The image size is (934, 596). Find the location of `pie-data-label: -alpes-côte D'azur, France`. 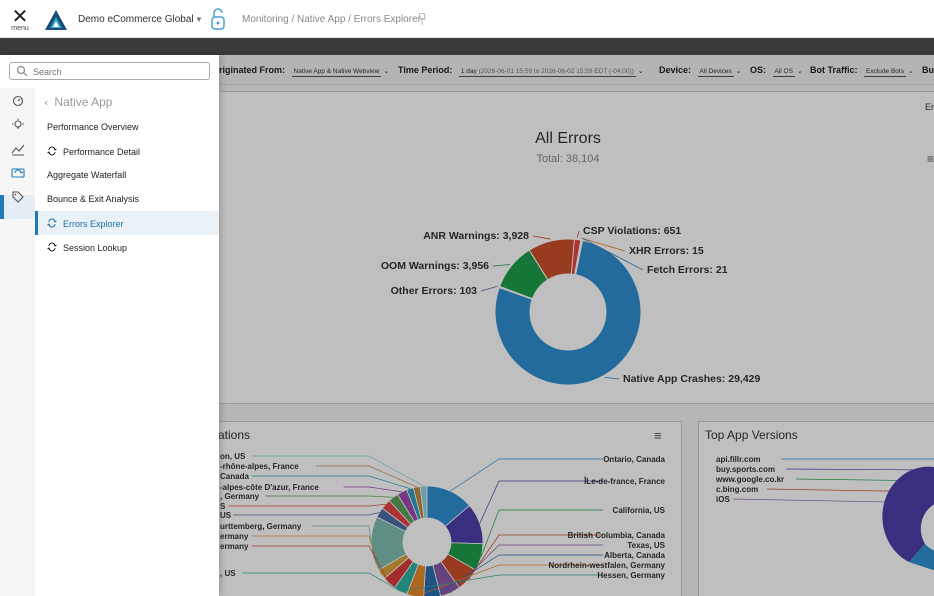

pie-data-label: -alpes-côte D'azur, France is located at coordinates (269, 487).